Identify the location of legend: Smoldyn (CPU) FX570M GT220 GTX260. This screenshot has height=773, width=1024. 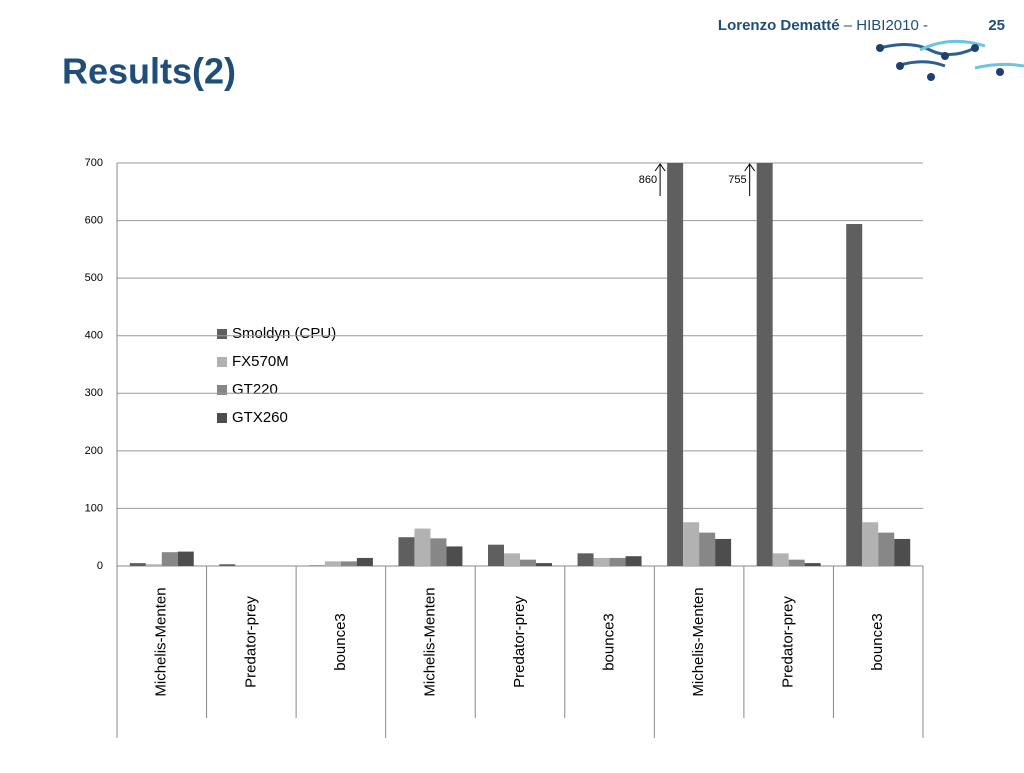
(283, 378).